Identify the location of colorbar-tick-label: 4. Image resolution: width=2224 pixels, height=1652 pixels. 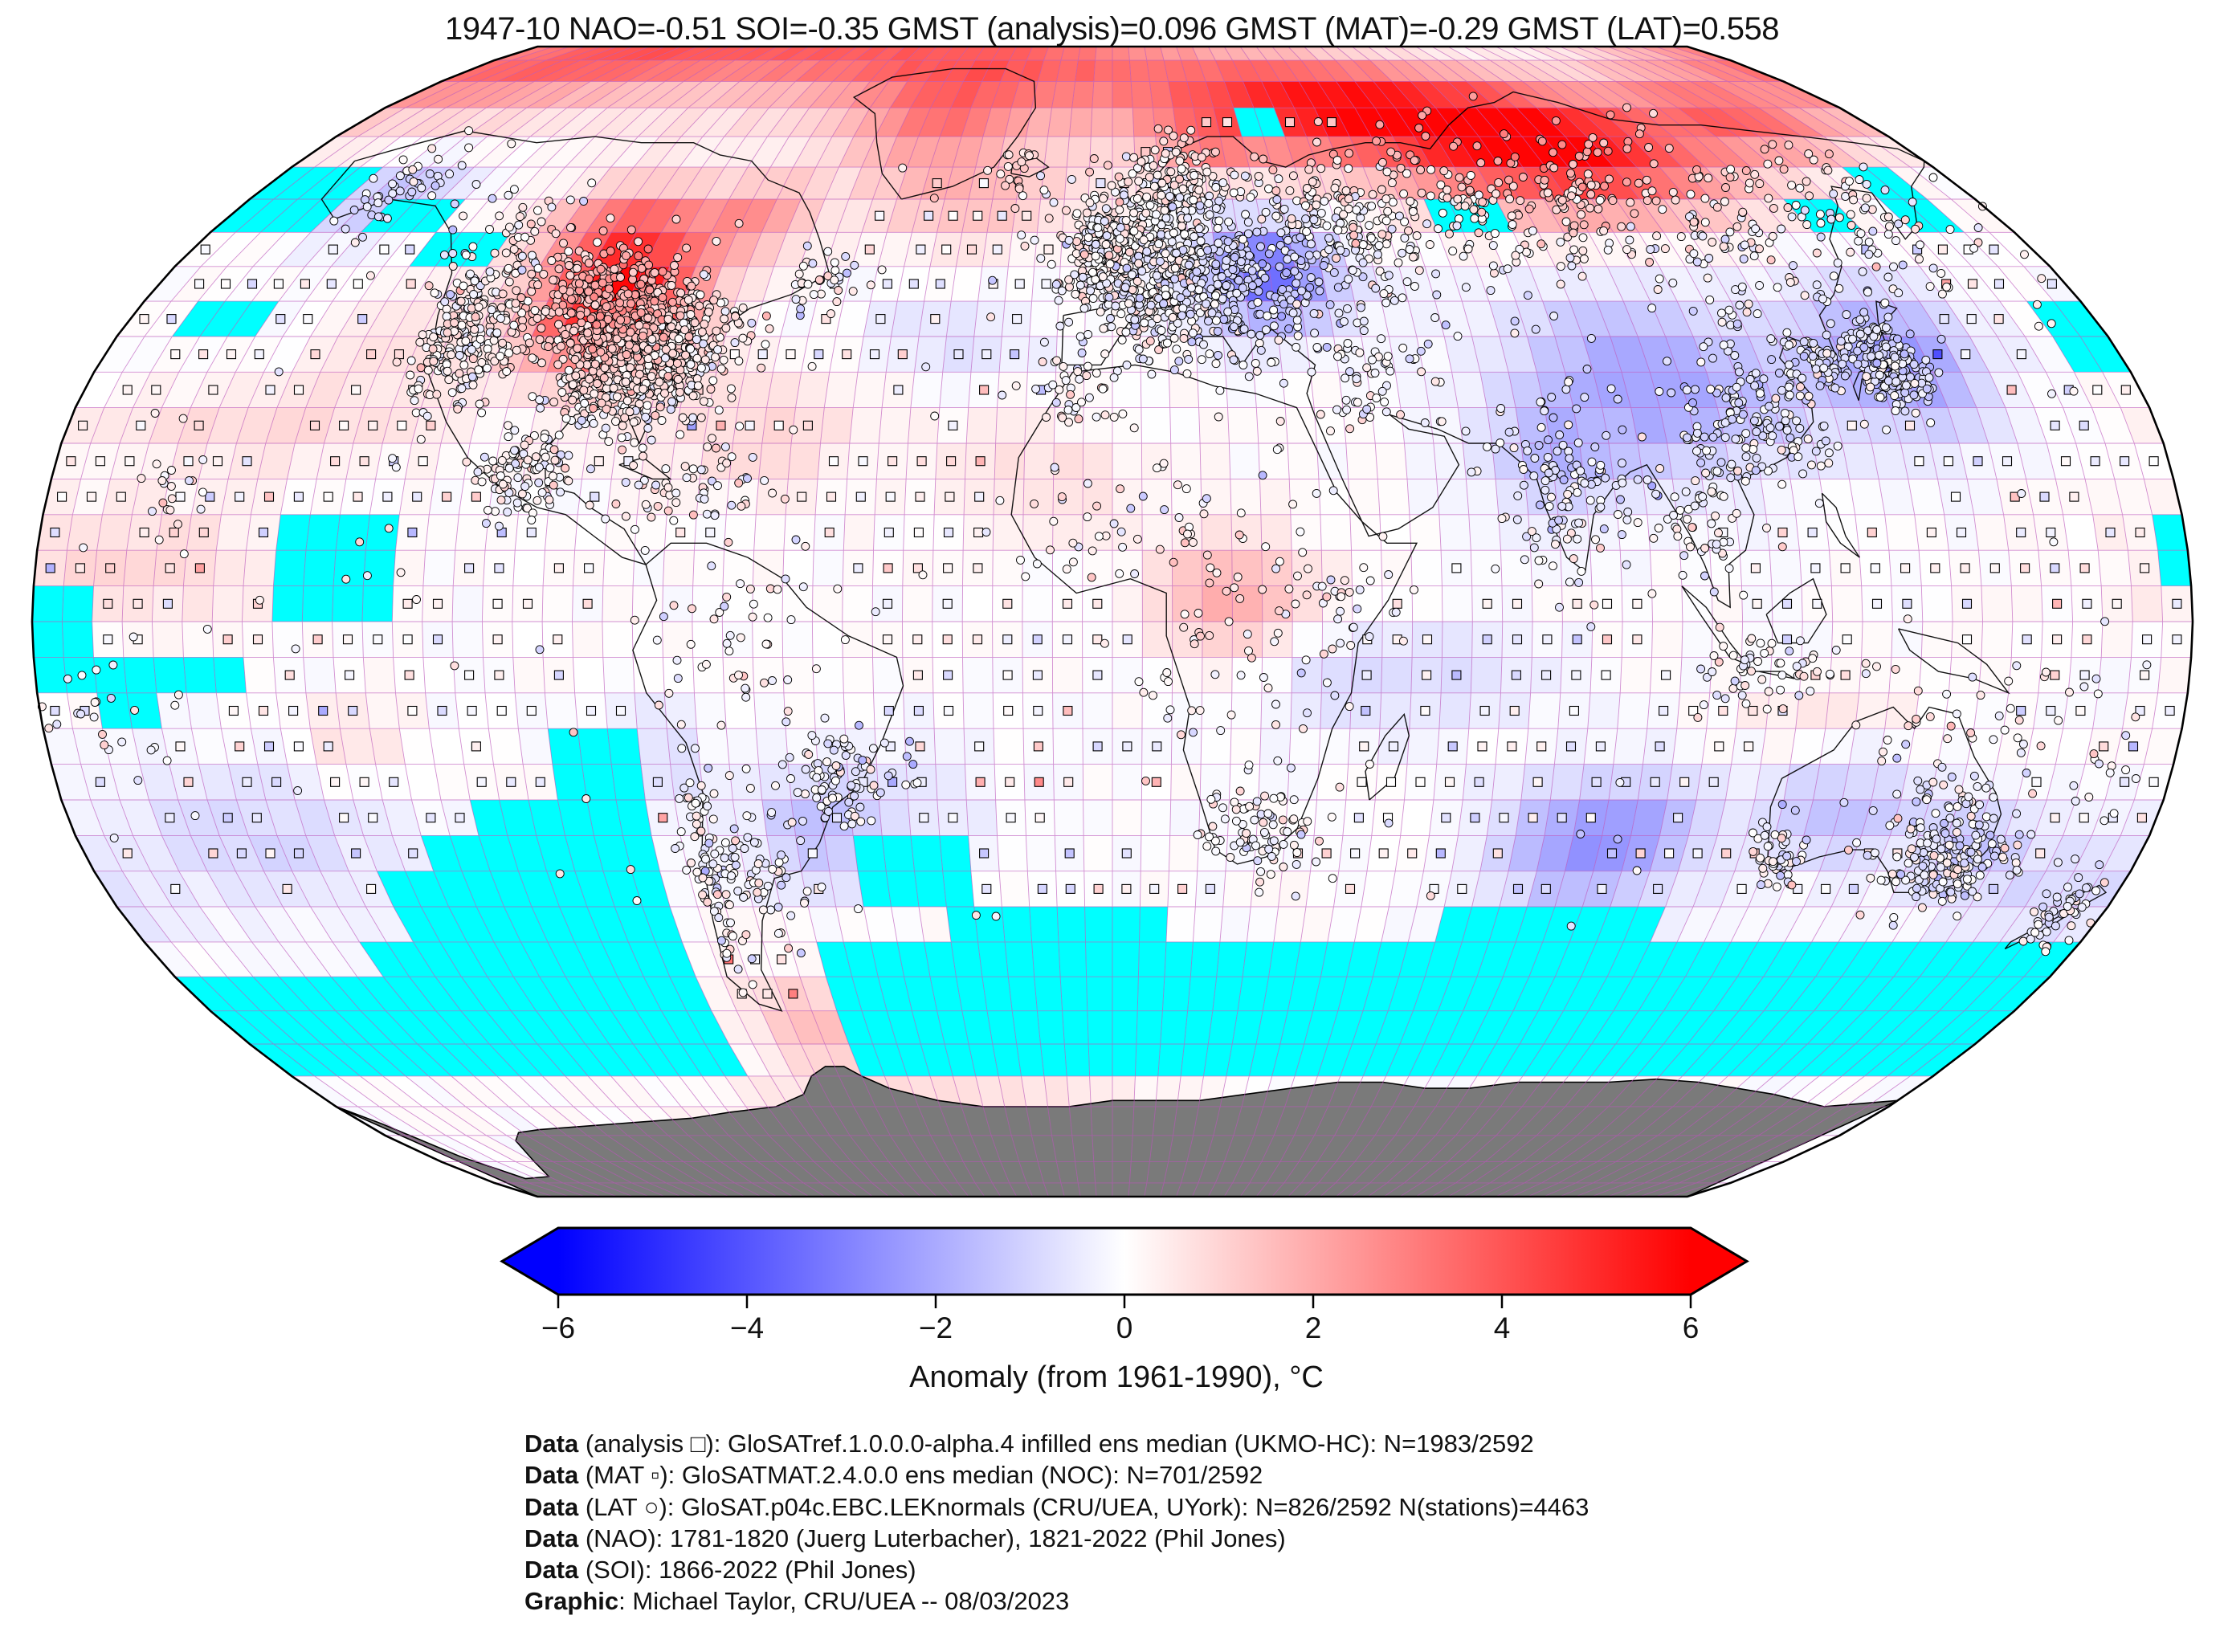
(1502, 1327).